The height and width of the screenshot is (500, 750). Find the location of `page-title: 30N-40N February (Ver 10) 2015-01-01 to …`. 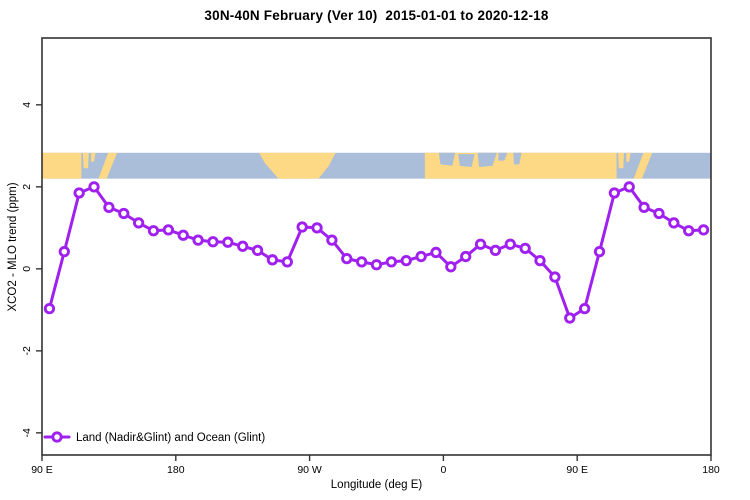

page-title: 30N-40N February (Ver 10) 2015-01-01 to … is located at coordinates (376, 15).